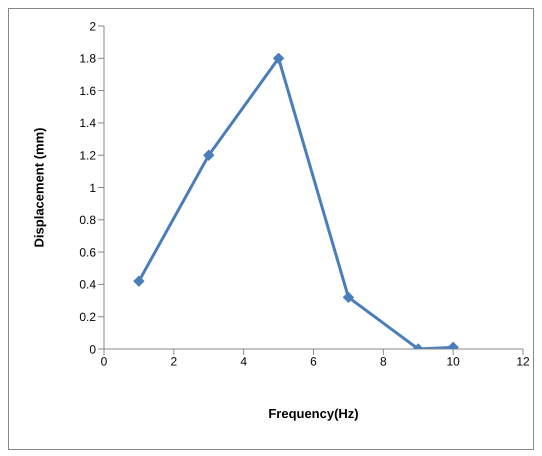 This screenshot has width=542, height=456. Describe the element at coordinates (87, 155) in the screenshot. I see `y-tick-label: 1.2` at that location.